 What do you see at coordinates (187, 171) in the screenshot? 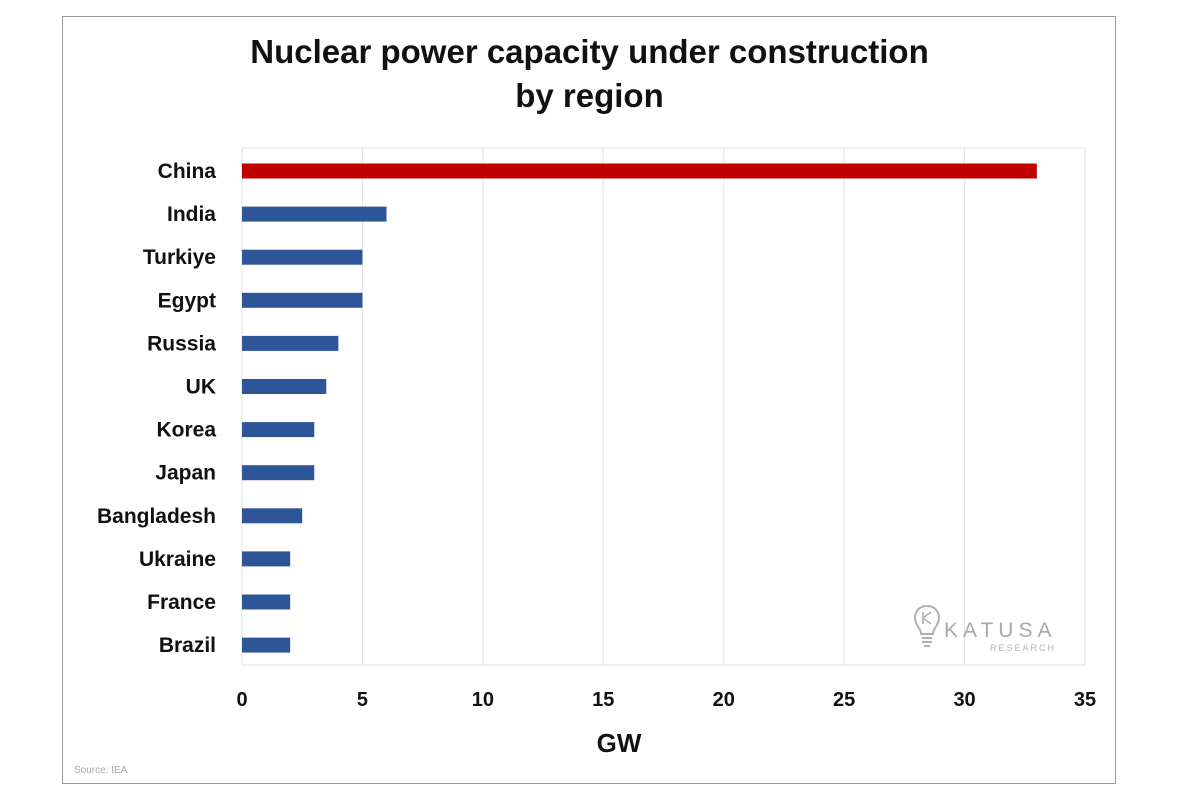
I see `category-label-china: China` at bounding box center [187, 171].